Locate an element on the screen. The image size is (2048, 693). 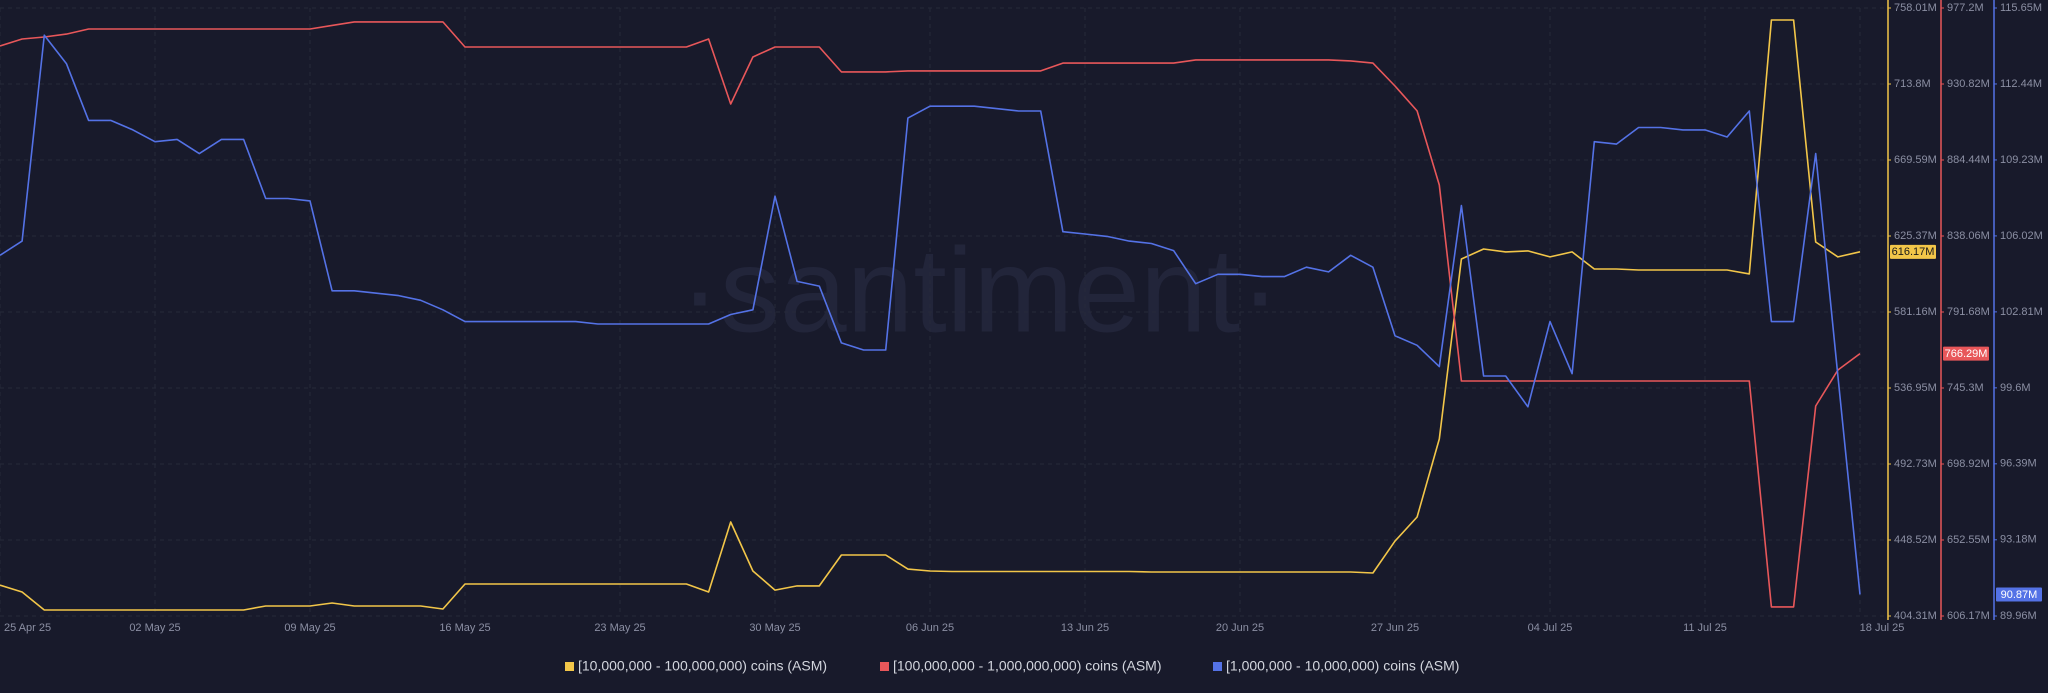
y-tick-label: 791.68M is located at coordinates (1968, 312).